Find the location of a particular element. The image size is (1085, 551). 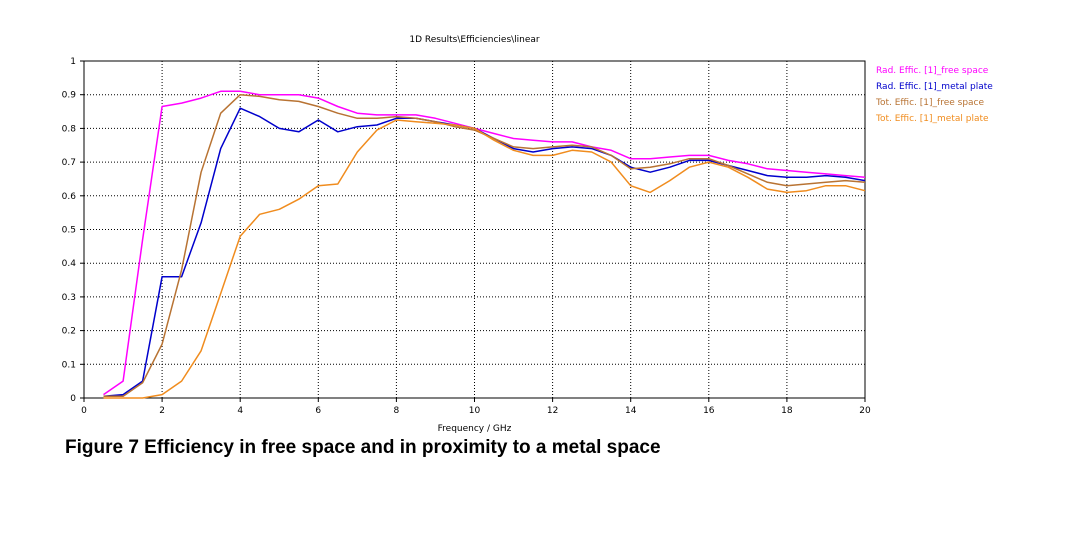

chart-title: 1D Results\Efficiencies\linear is located at coordinates (474, 40).